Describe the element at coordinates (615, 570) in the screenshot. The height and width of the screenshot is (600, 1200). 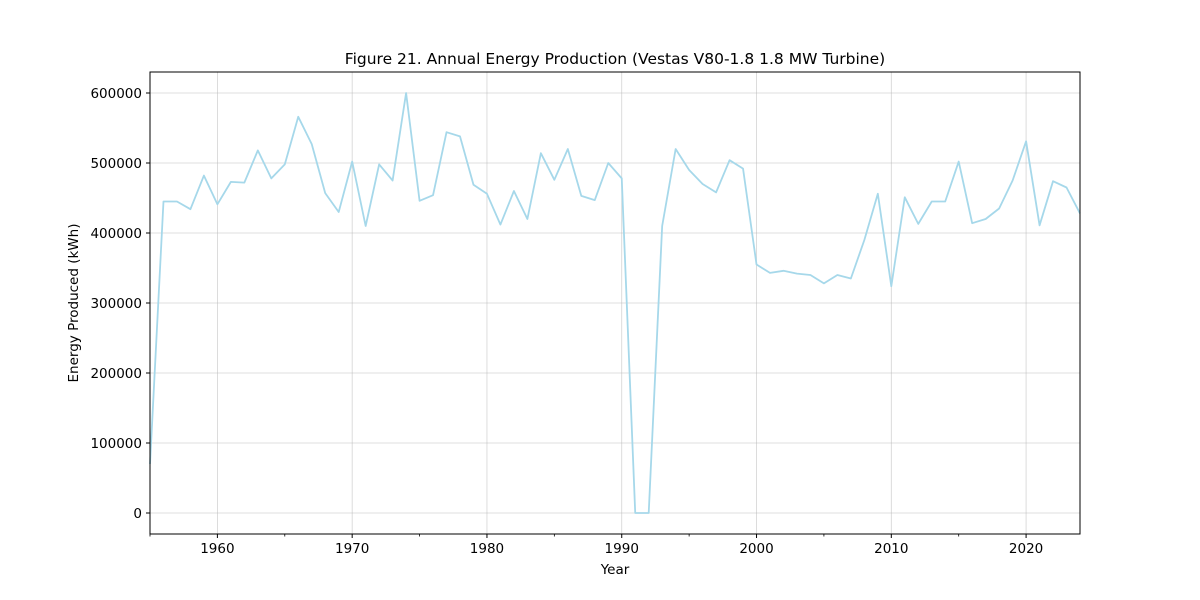
I see `x-axis-label: Year` at that location.